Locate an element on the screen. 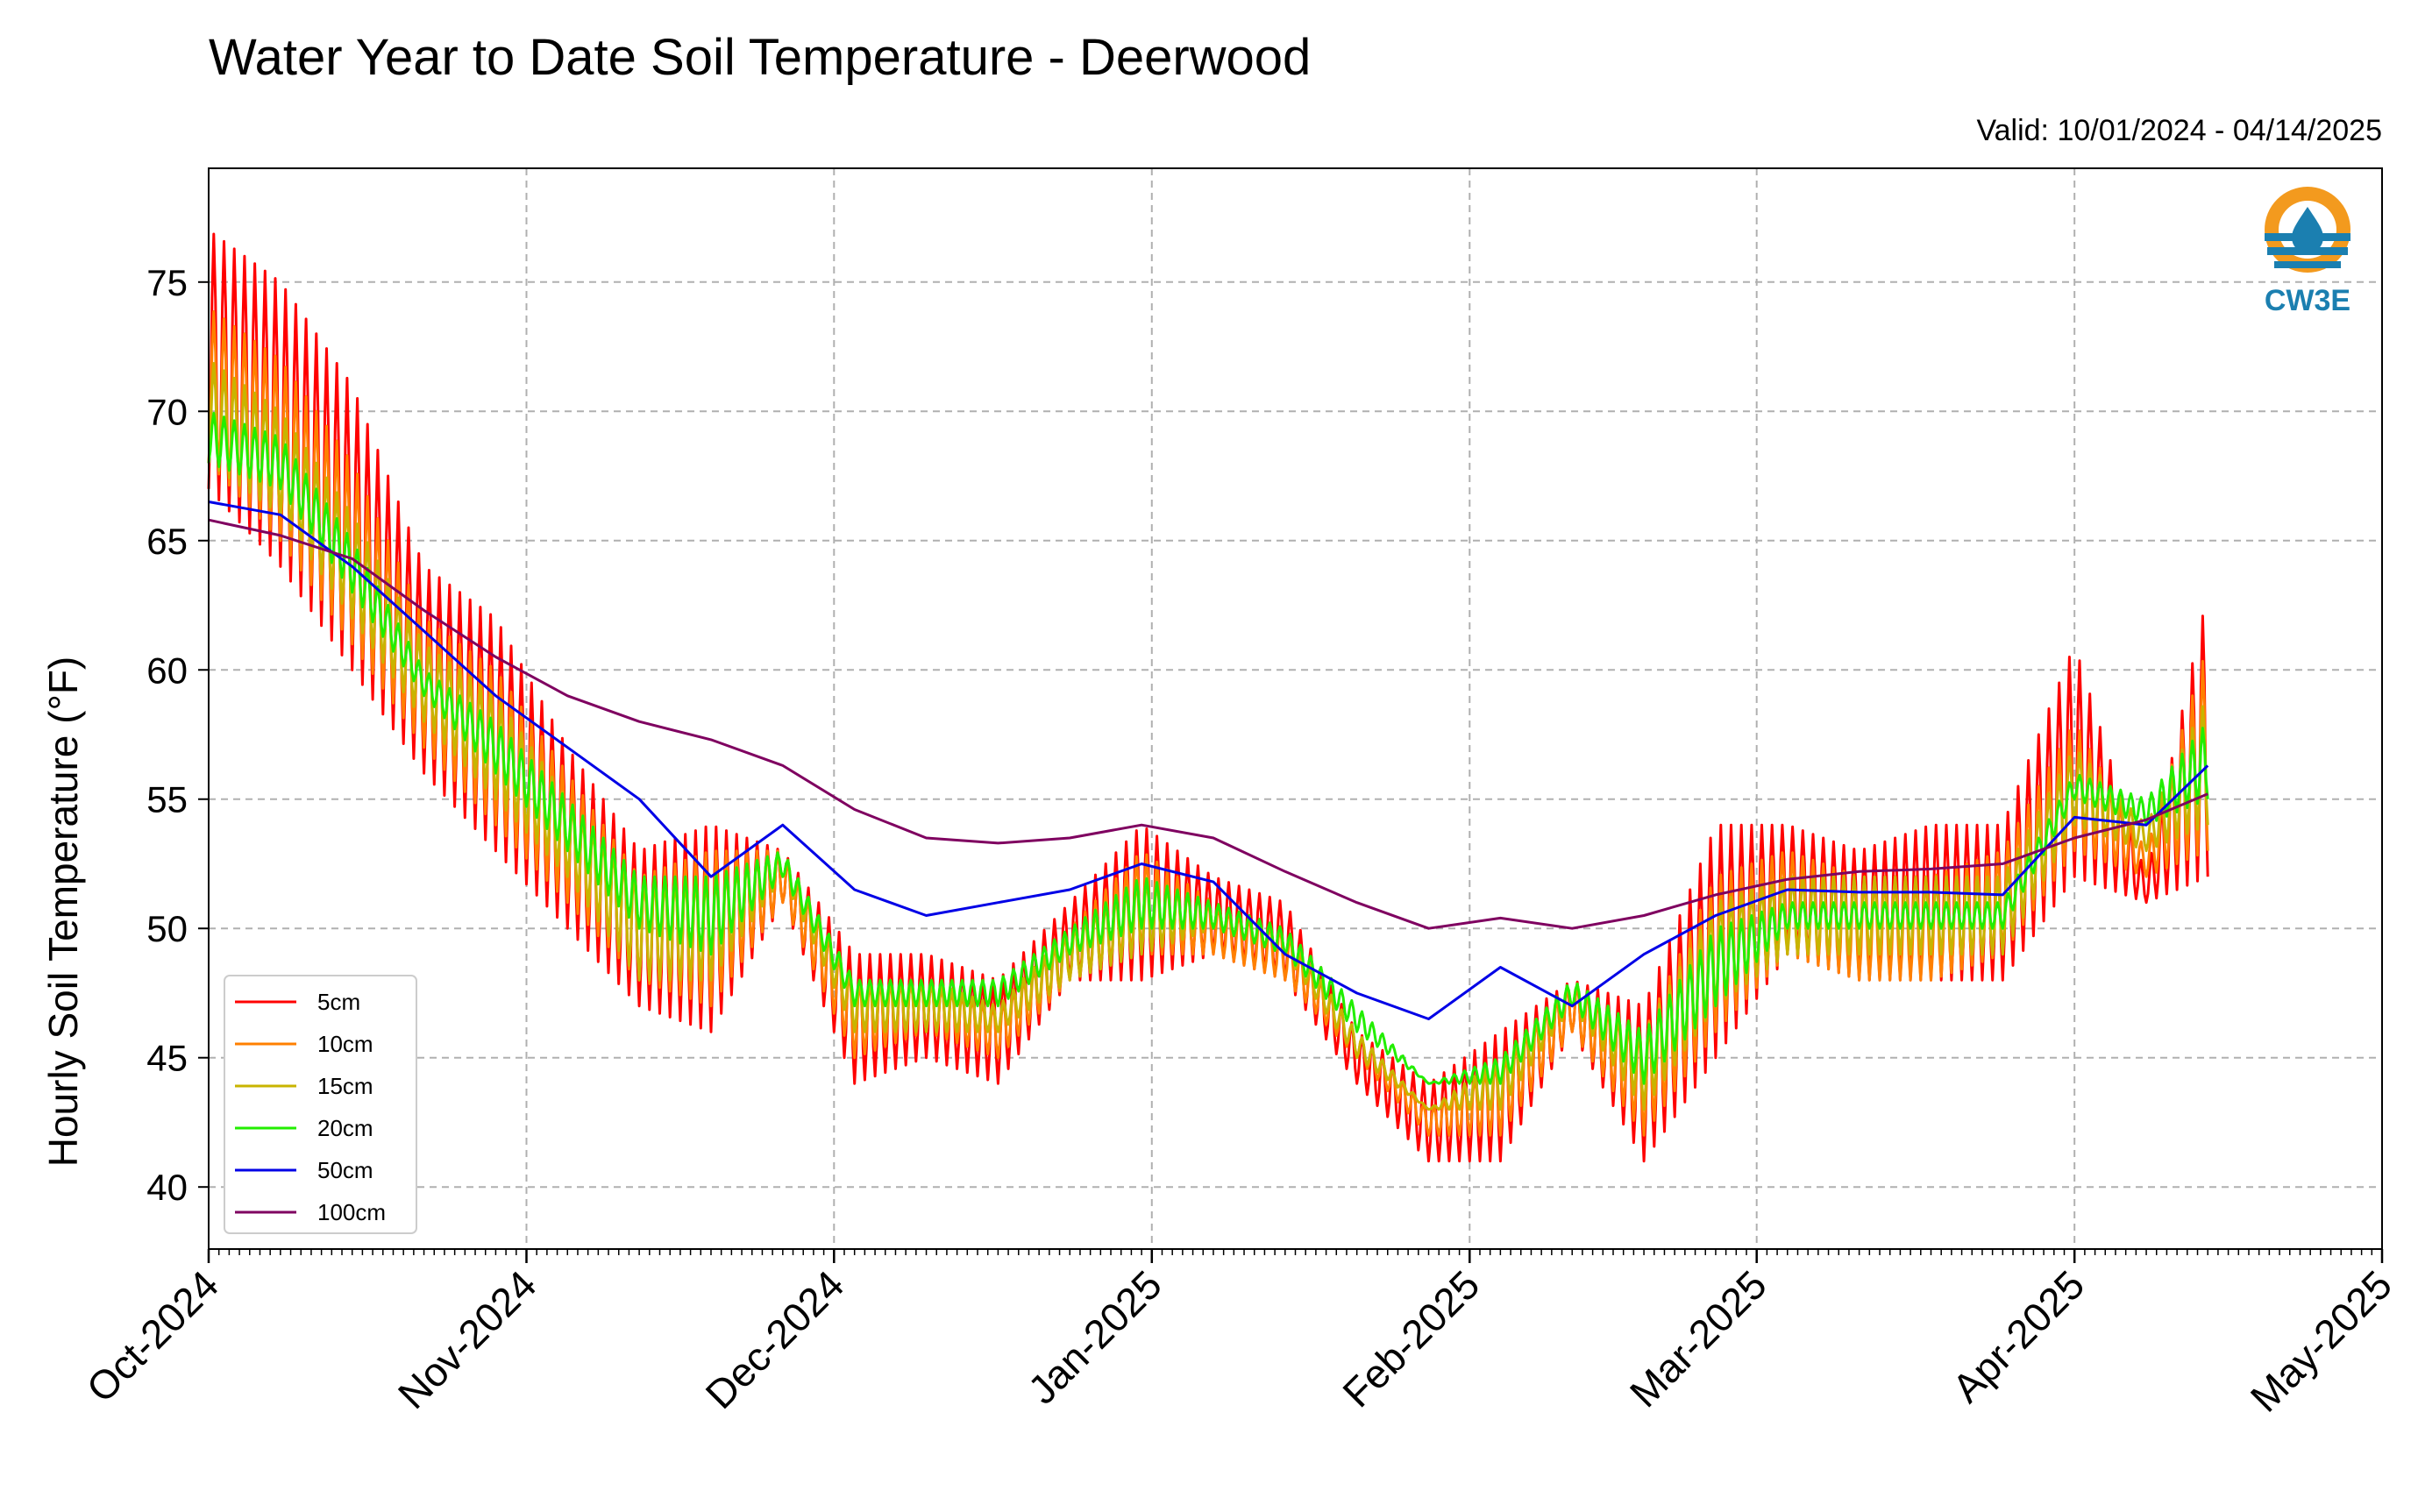  y-tick-label: 45 is located at coordinates (167, 1058).